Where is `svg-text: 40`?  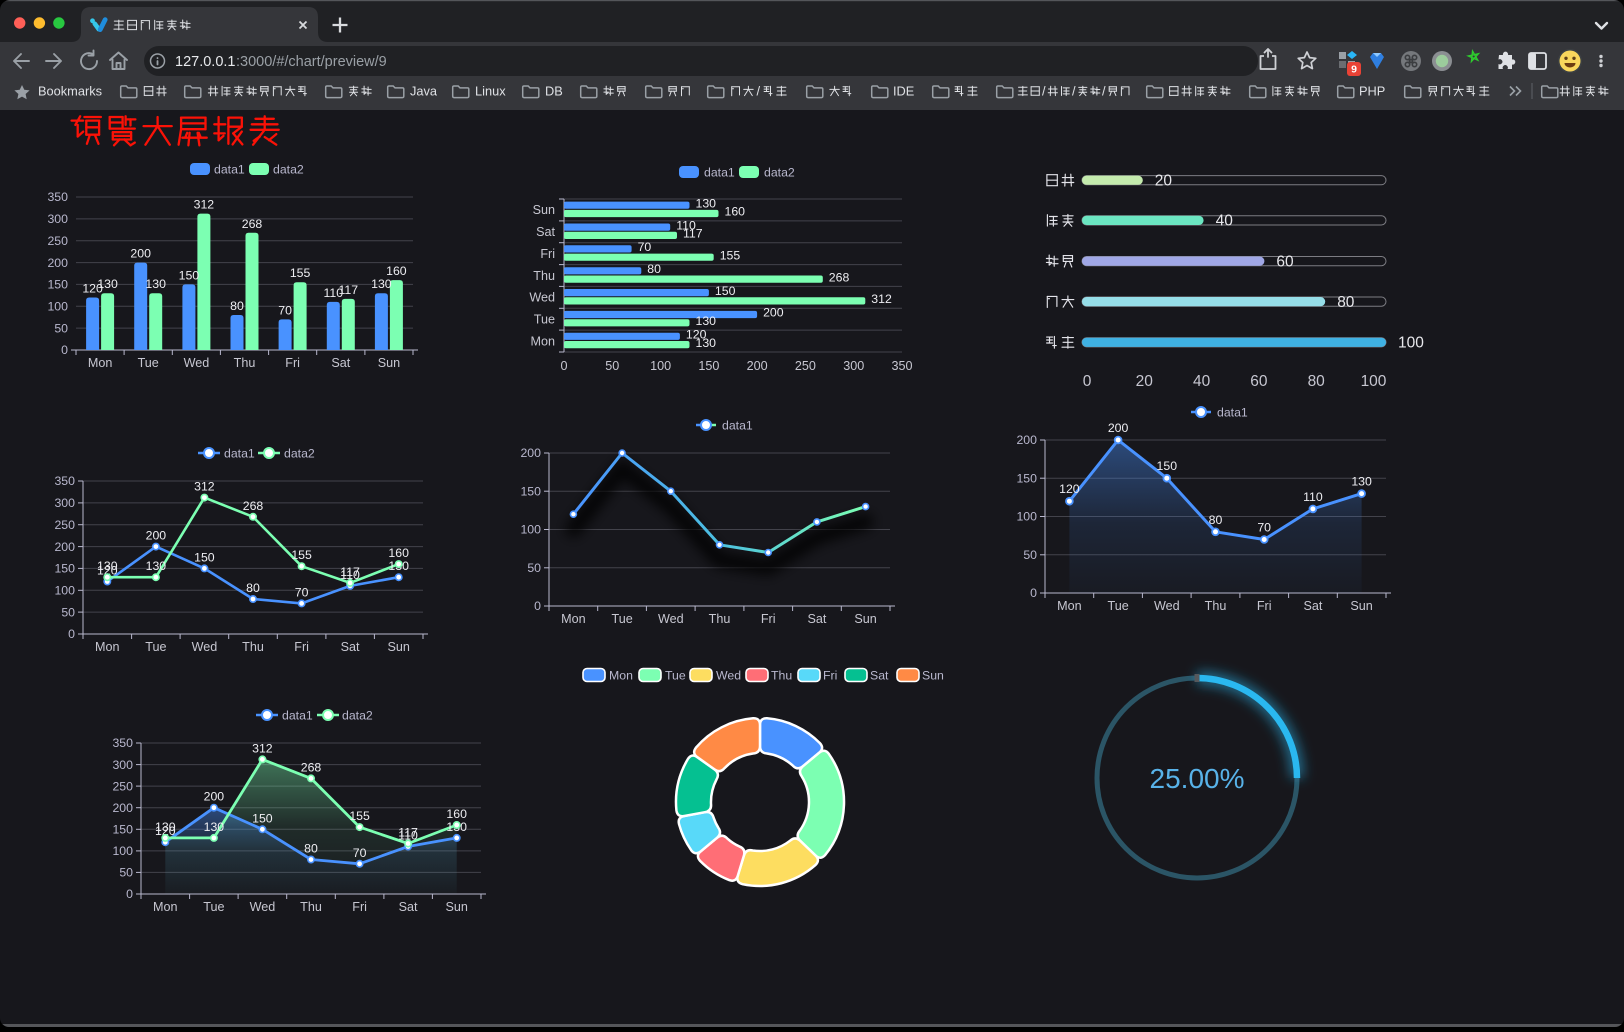 svg-text: 40 is located at coordinates (1225, 221).